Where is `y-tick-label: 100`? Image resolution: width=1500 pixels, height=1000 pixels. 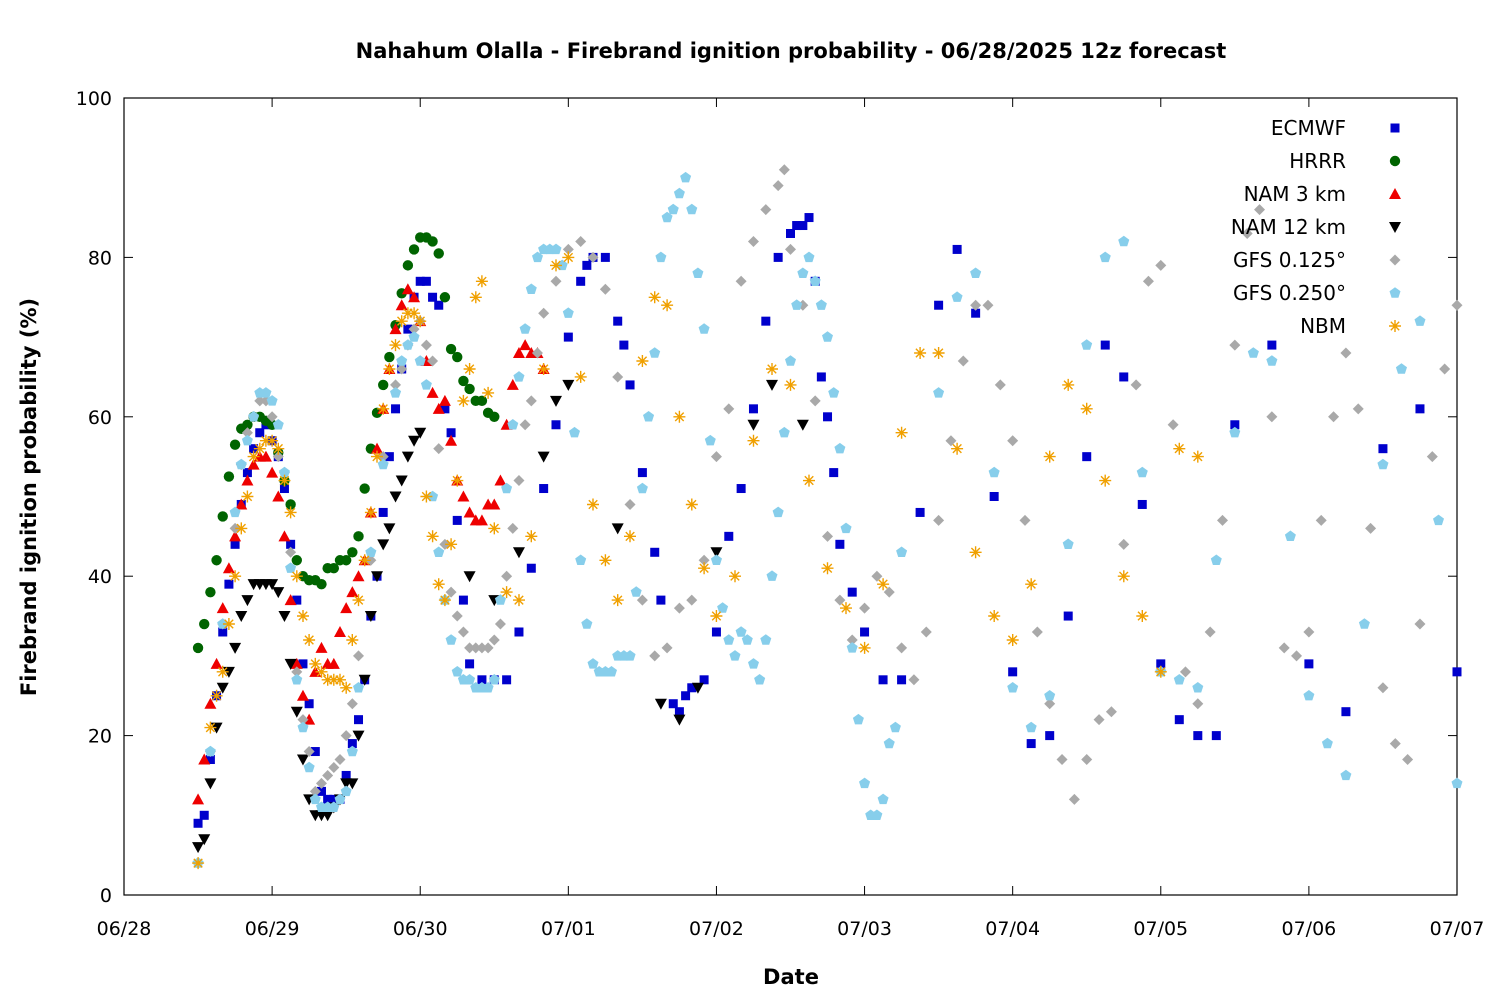
y-tick-label: 100 is located at coordinates (94, 99).